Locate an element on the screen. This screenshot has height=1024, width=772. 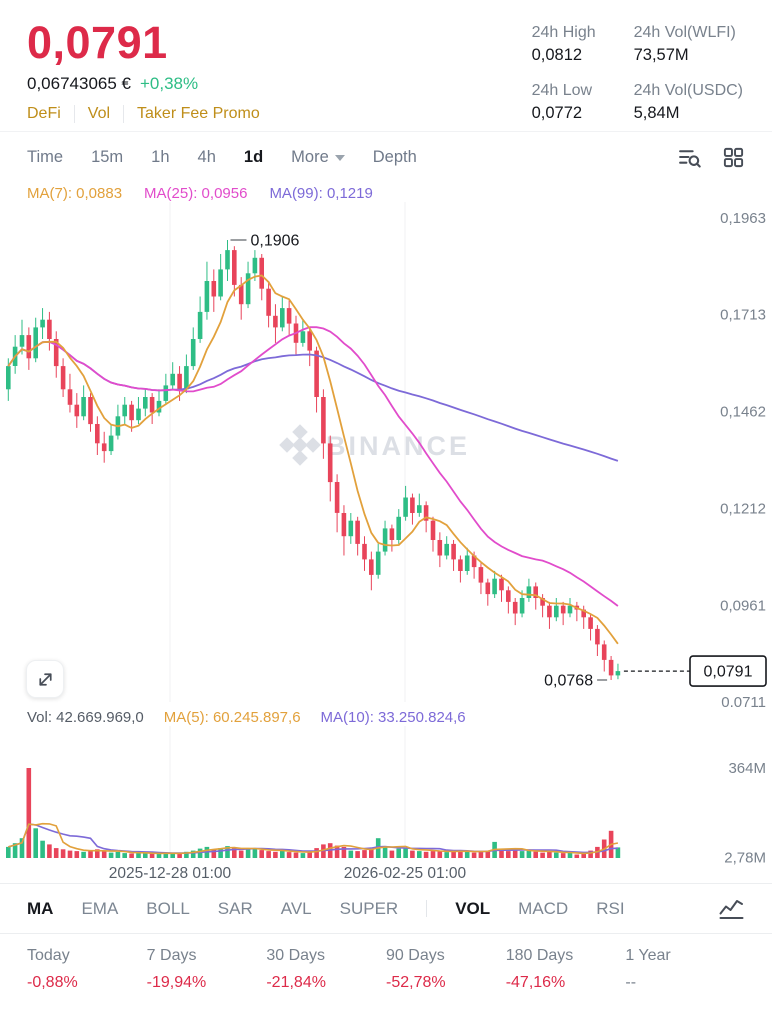
indicator-tabbar: MA EMA BOLL SAR AVL SUPER VOL MACD RSI is located at coordinates (386, 908).